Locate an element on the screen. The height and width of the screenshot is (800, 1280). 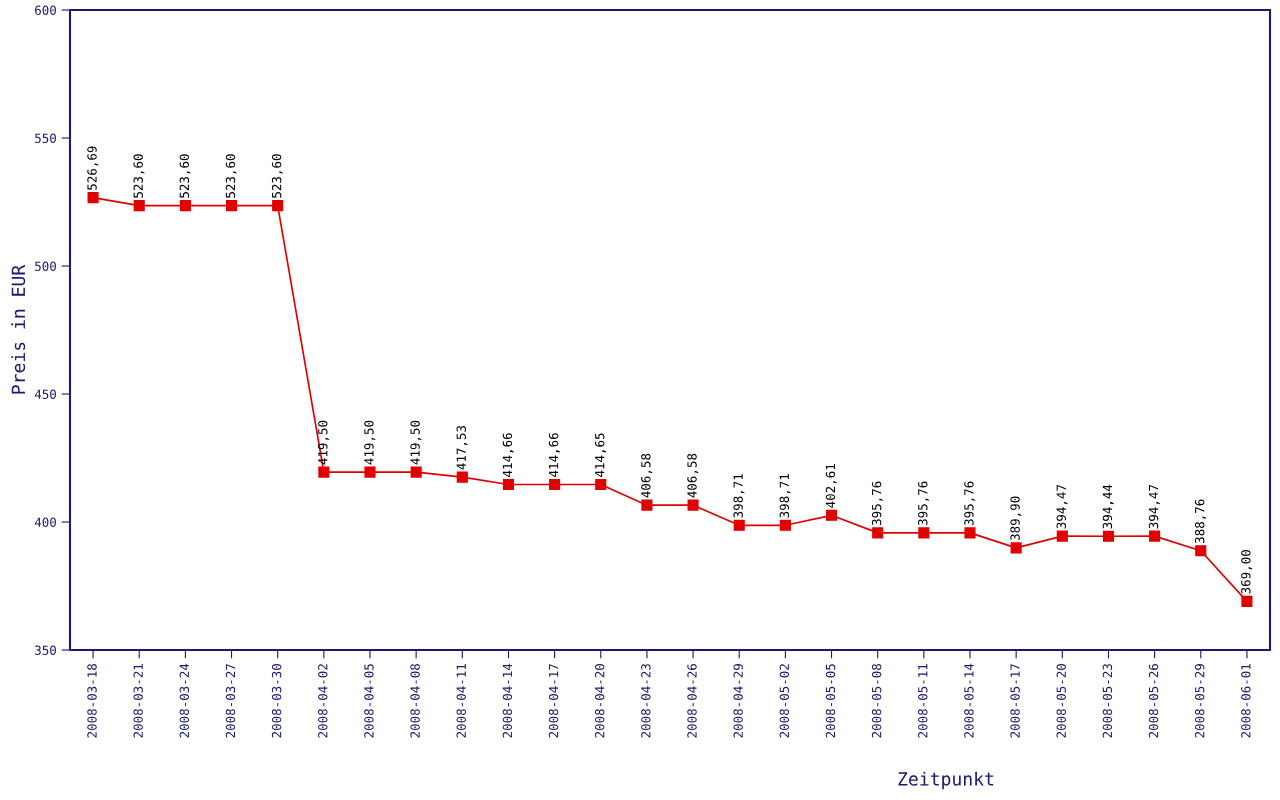
x-tick-label: 2008-06-01 is located at coordinates (1246, 701).